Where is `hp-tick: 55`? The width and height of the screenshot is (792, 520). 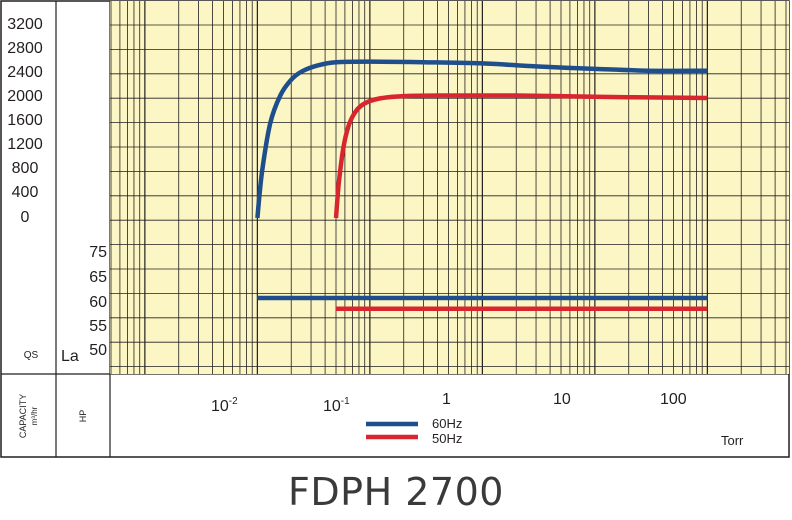
hp-tick: 55 is located at coordinates (98, 326).